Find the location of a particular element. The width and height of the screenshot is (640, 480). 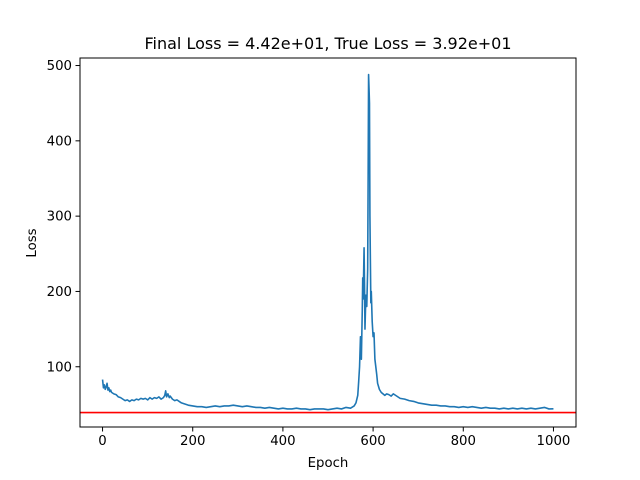

x-axis-label: Epoch is located at coordinates (328, 463).